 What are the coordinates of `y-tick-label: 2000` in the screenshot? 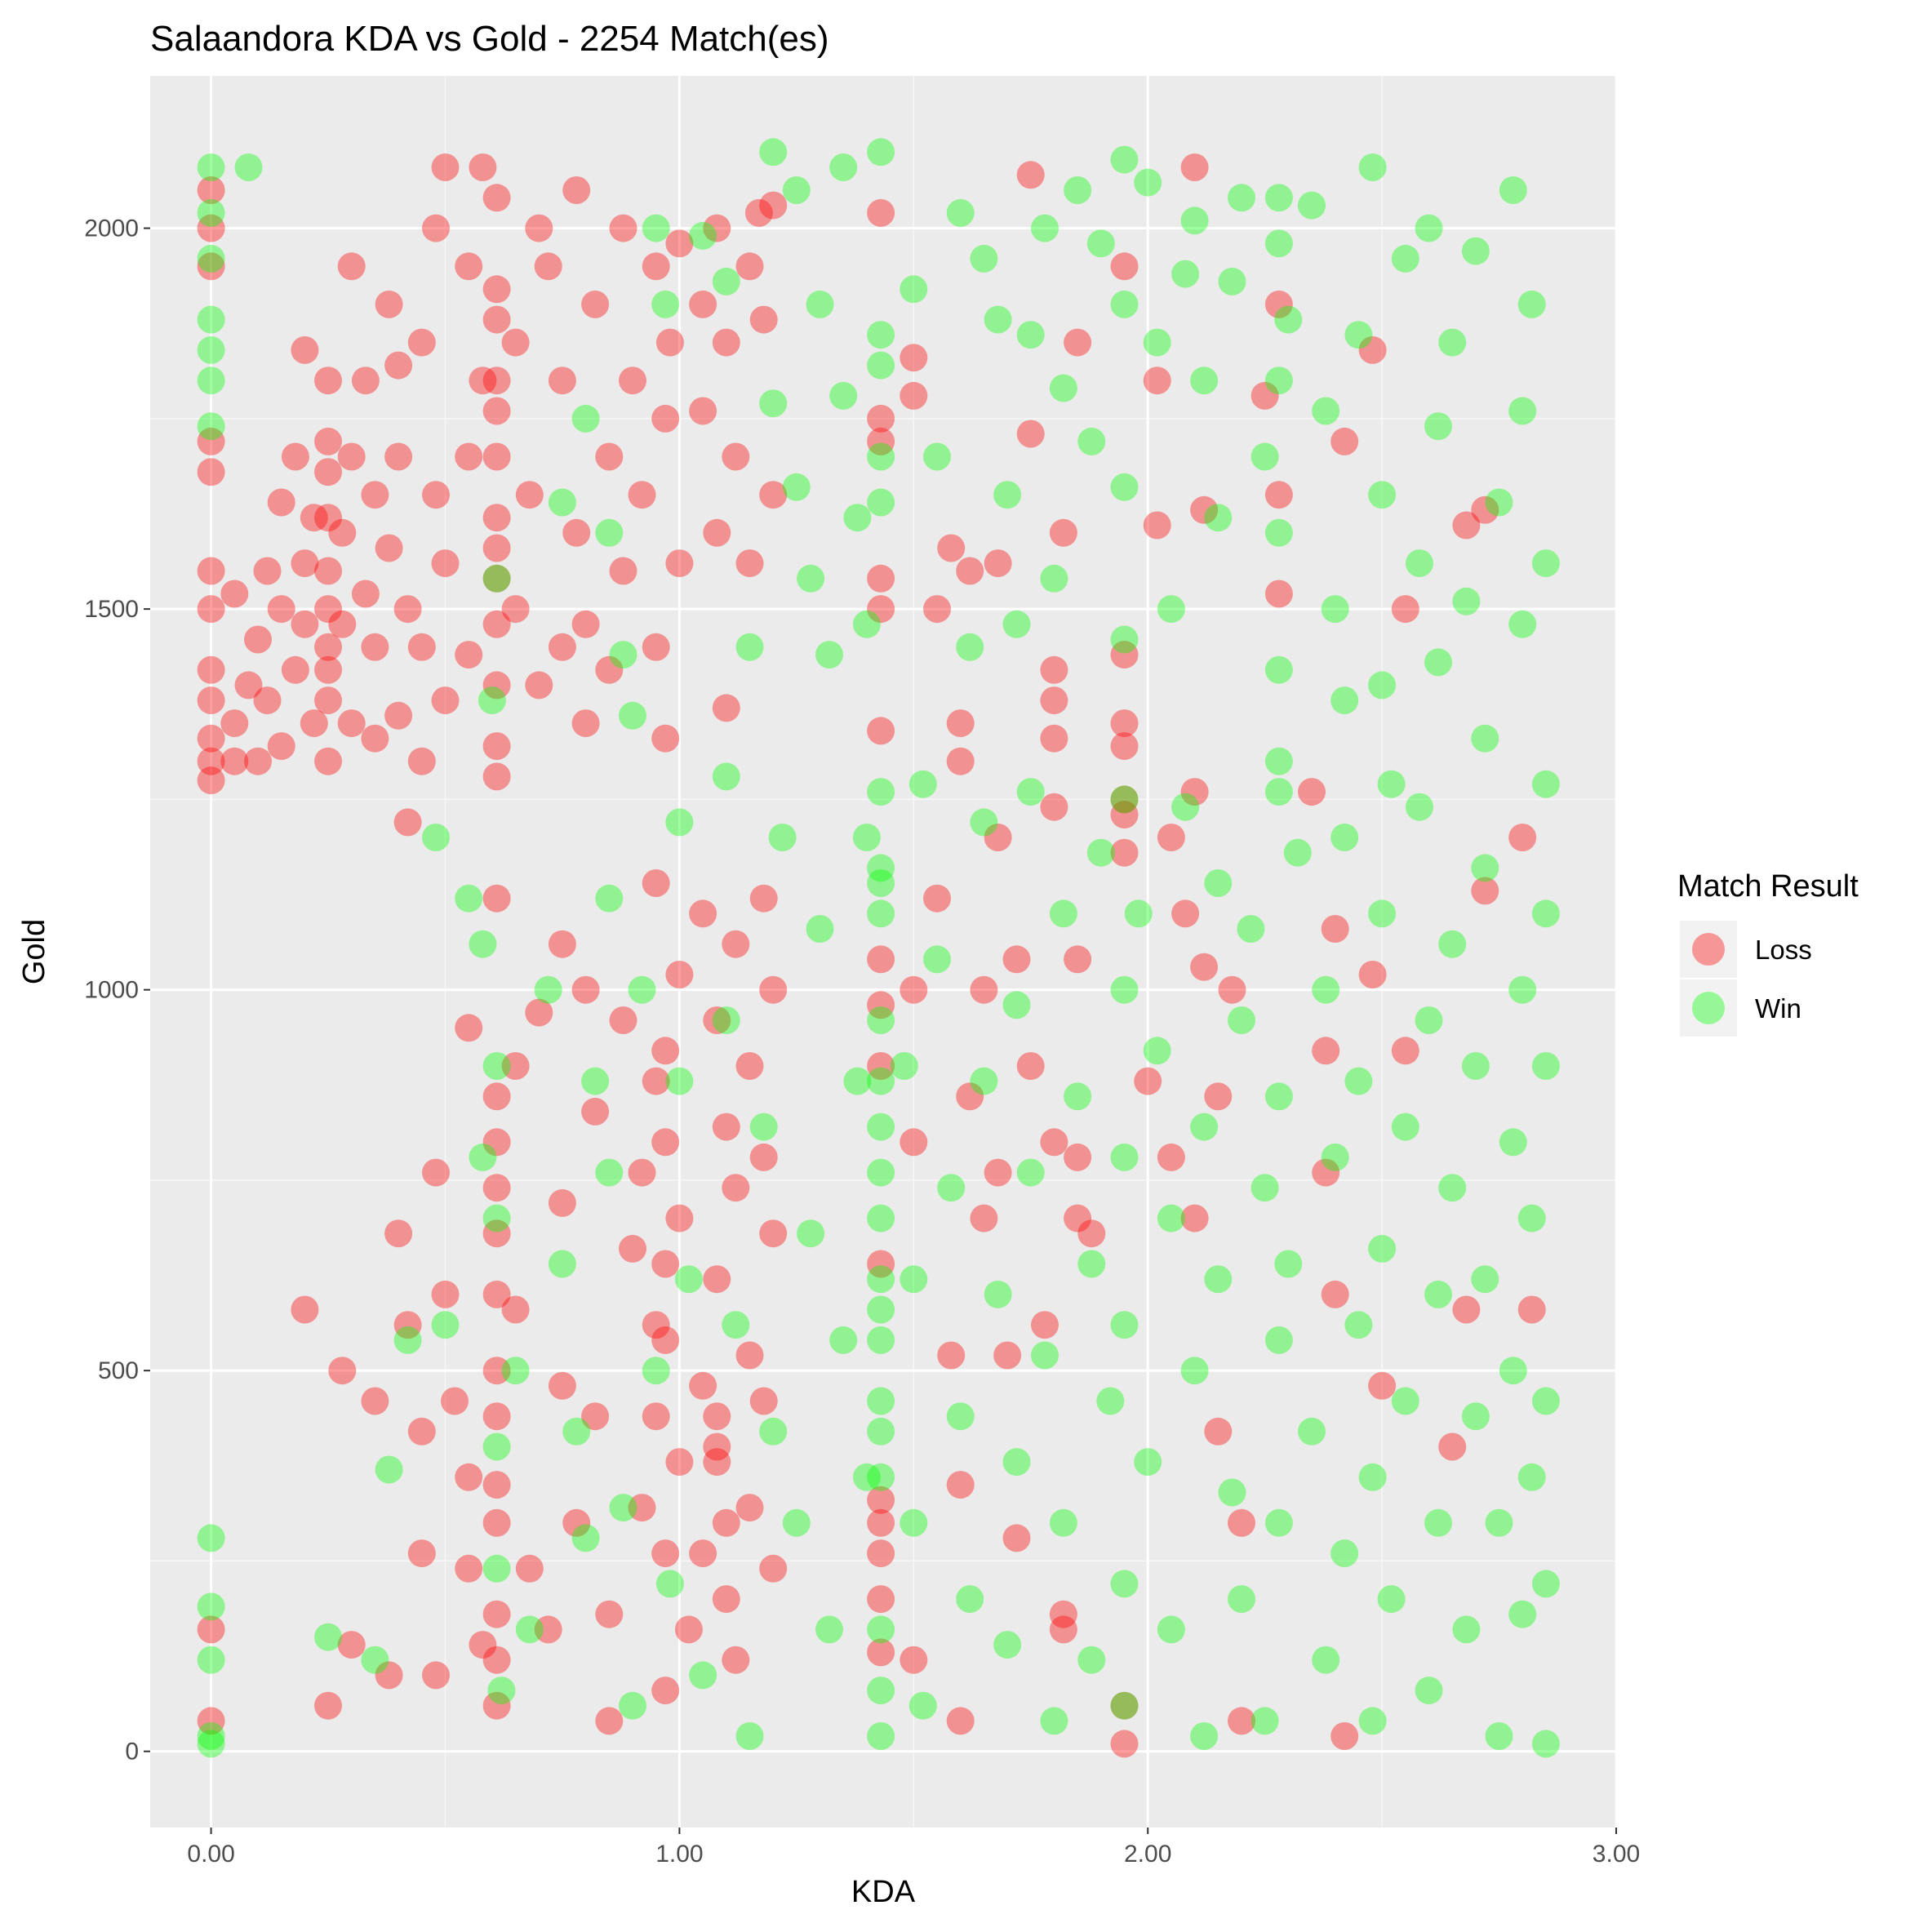 It's located at (112, 228).